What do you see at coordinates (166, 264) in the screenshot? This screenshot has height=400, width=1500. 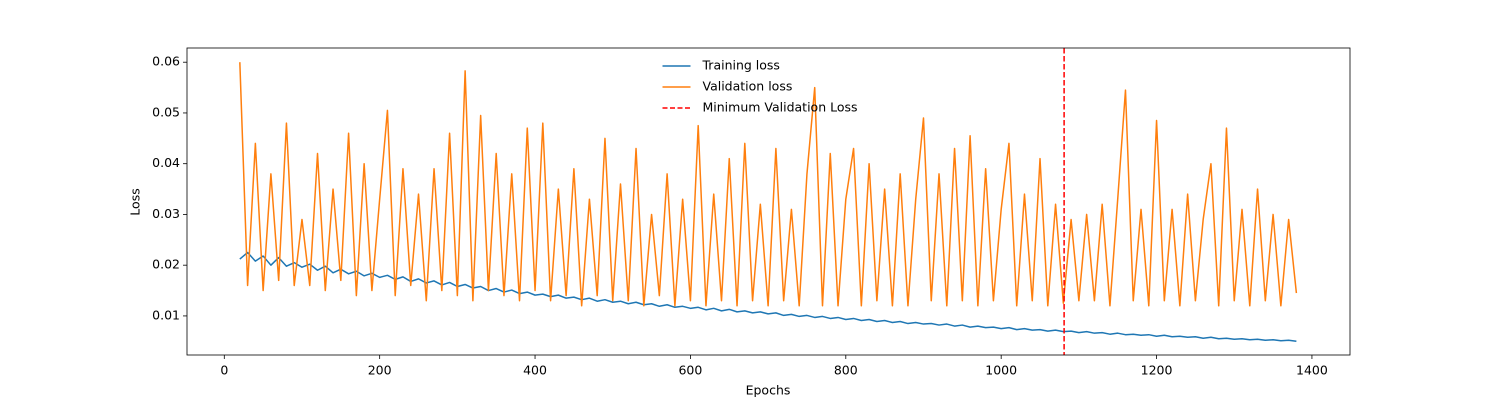 I see `y-tick-label: 0.02` at bounding box center [166, 264].